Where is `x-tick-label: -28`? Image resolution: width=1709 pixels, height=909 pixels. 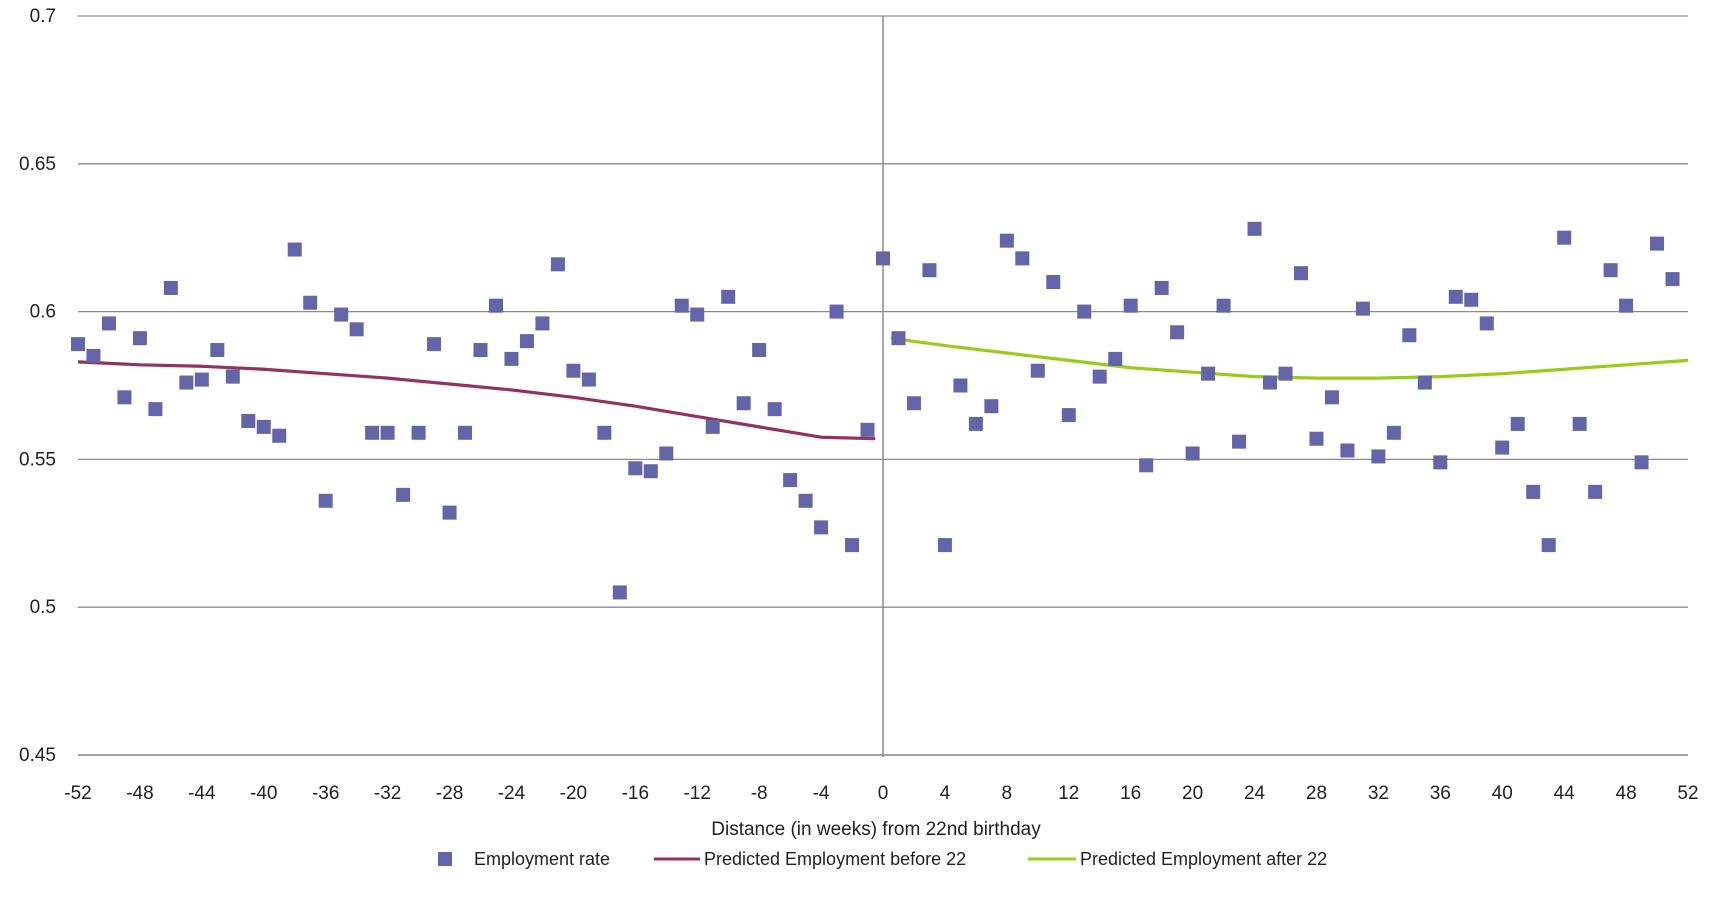
x-tick-label: -28 is located at coordinates (449, 793).